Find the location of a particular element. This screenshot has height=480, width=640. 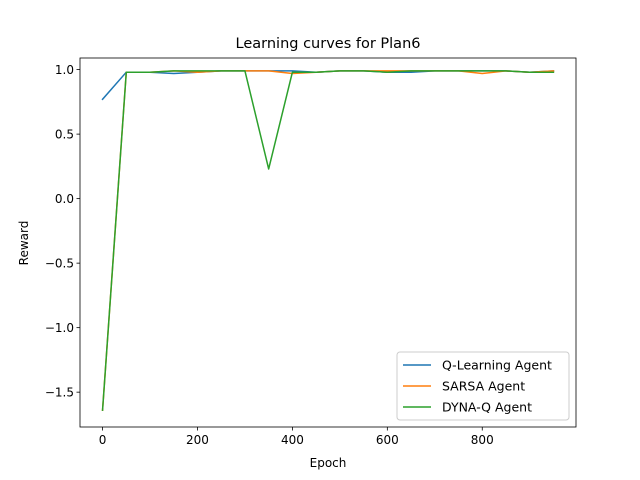

y-tick-label: −1.5 is located at coordinates (59, 393).